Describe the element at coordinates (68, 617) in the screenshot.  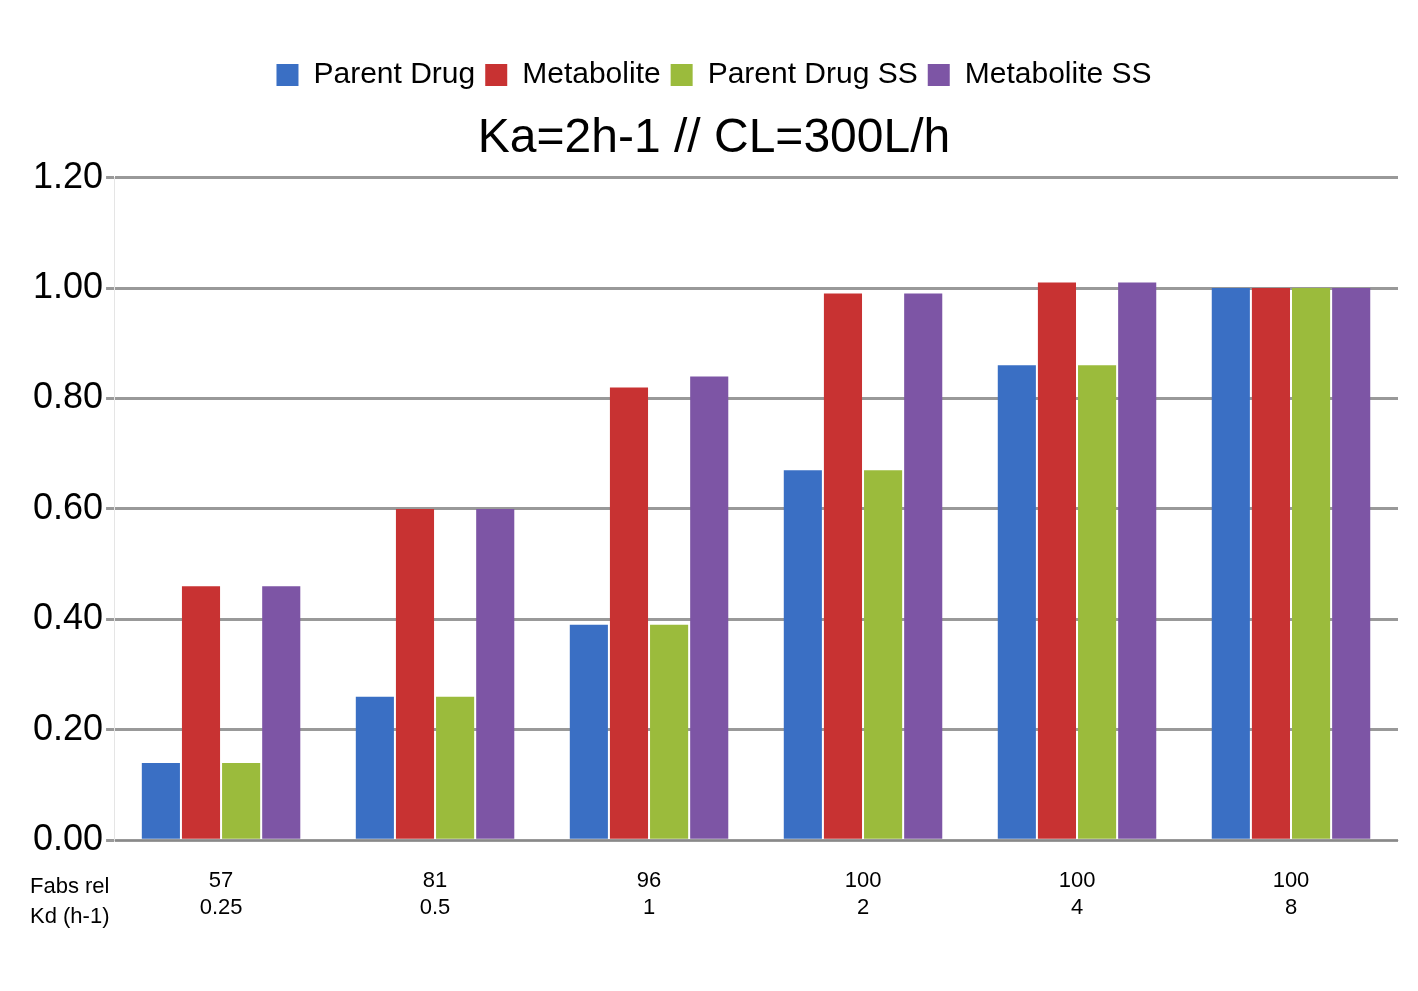
I see `y-tick-label: 0.40` at that location.